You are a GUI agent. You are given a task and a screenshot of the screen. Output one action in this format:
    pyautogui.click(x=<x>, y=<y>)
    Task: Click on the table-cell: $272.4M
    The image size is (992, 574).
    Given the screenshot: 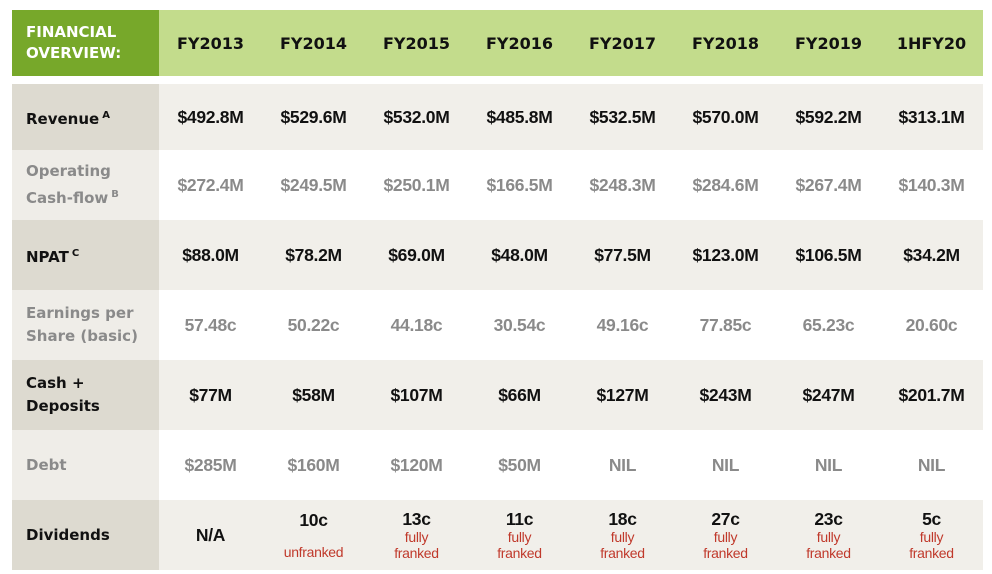 What is the action you would take?
    pyautogui.click(x=210, y=185)
    